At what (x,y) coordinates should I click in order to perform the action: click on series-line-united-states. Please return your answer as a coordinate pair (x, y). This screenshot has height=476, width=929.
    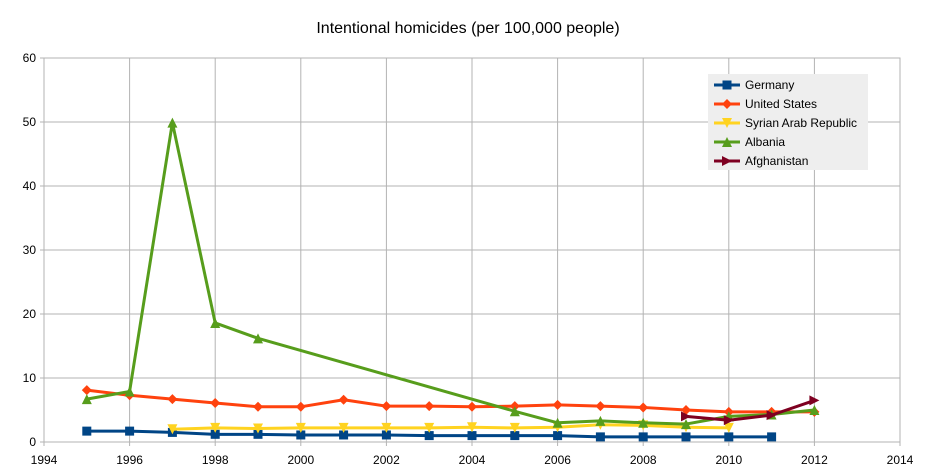
    Looking at the image, I should click on (450, 401).